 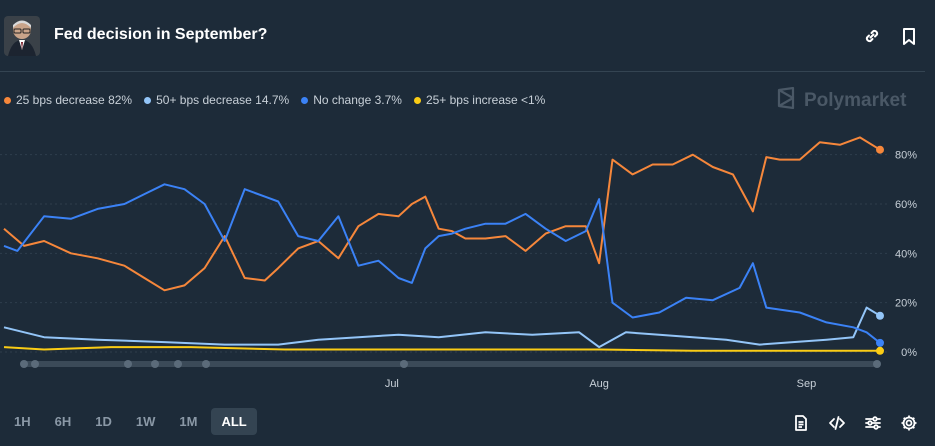 I want to click on x-tick-label: Sep, so click(x=807, y=384).